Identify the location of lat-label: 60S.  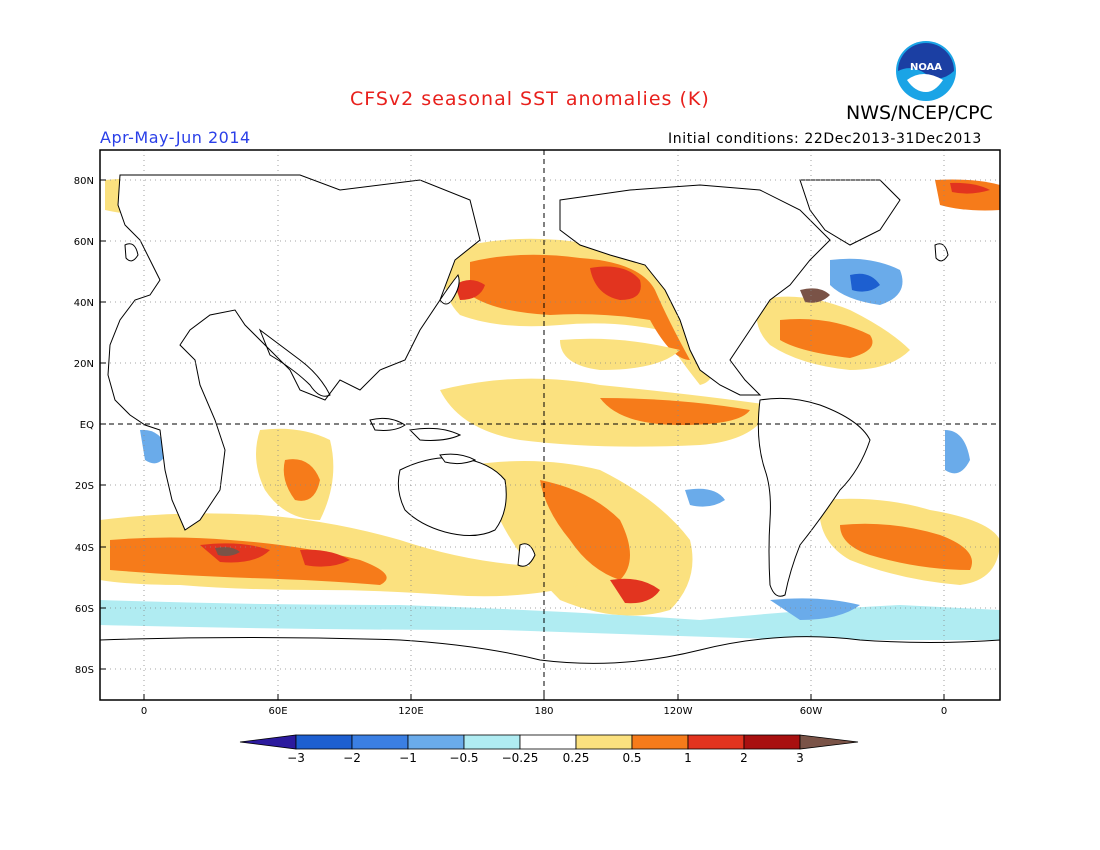
(84, 609).